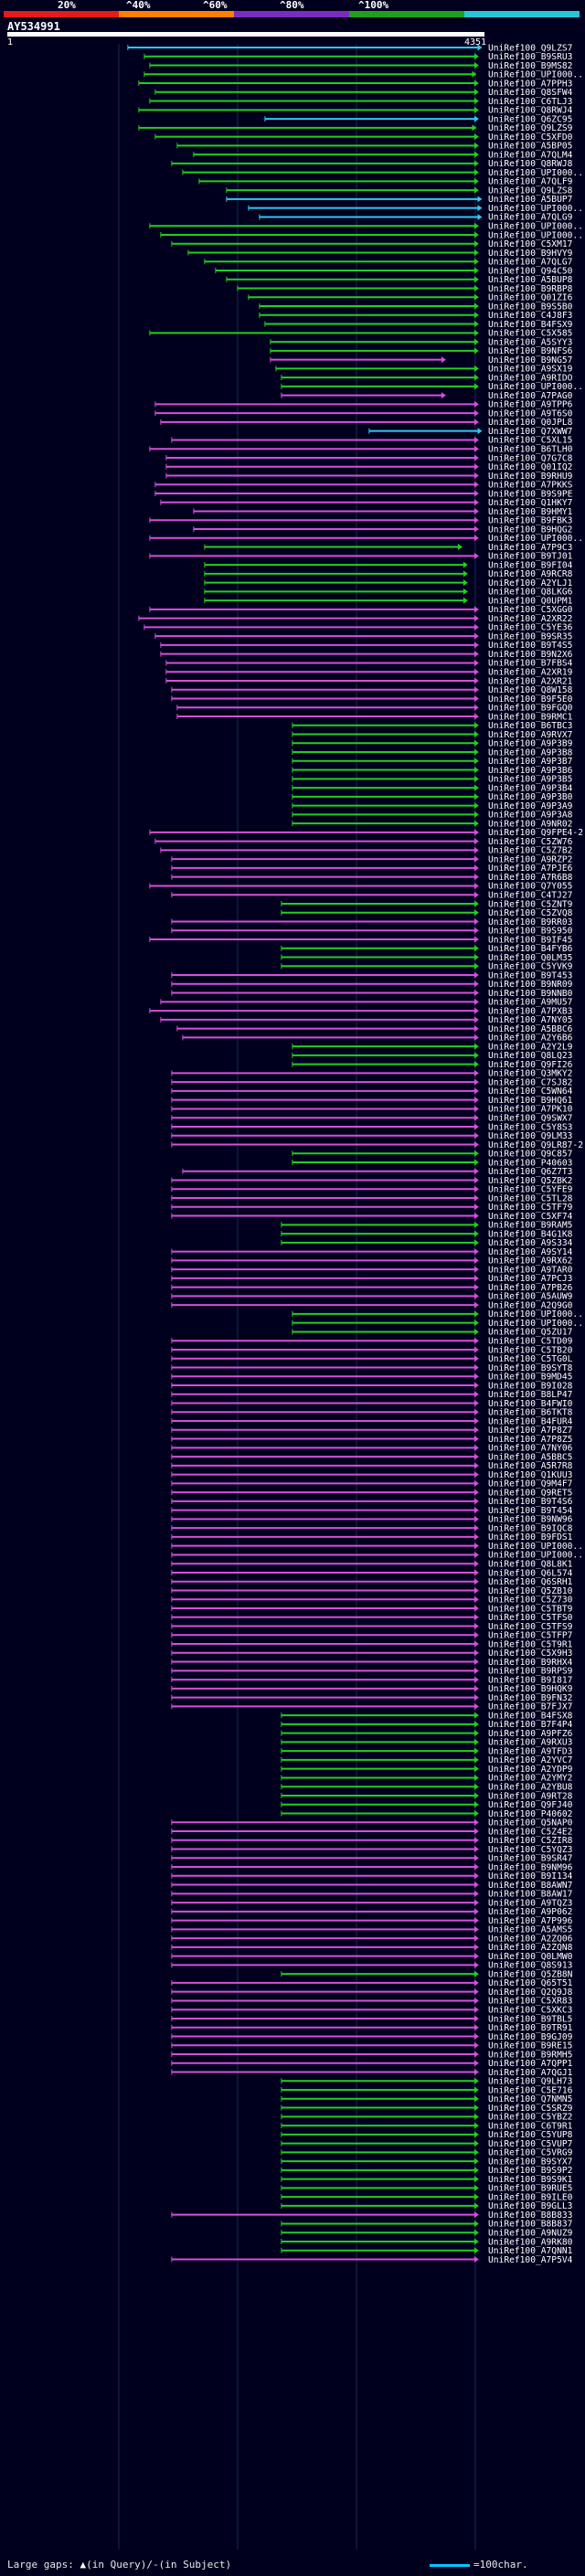 This screenshot has height=2576, width=585. What do you see at coordinates (531, 432) in the screenshot?
I see `hit-label: UniRef100_Q7XWW7` at bounding box center [531, 432].